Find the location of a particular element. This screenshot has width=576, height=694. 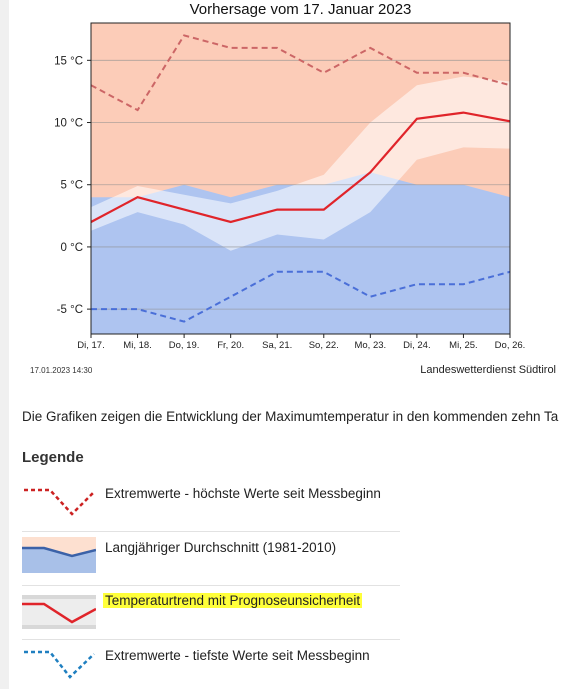

temperature-trend-line is located at coordinates (300, 167).